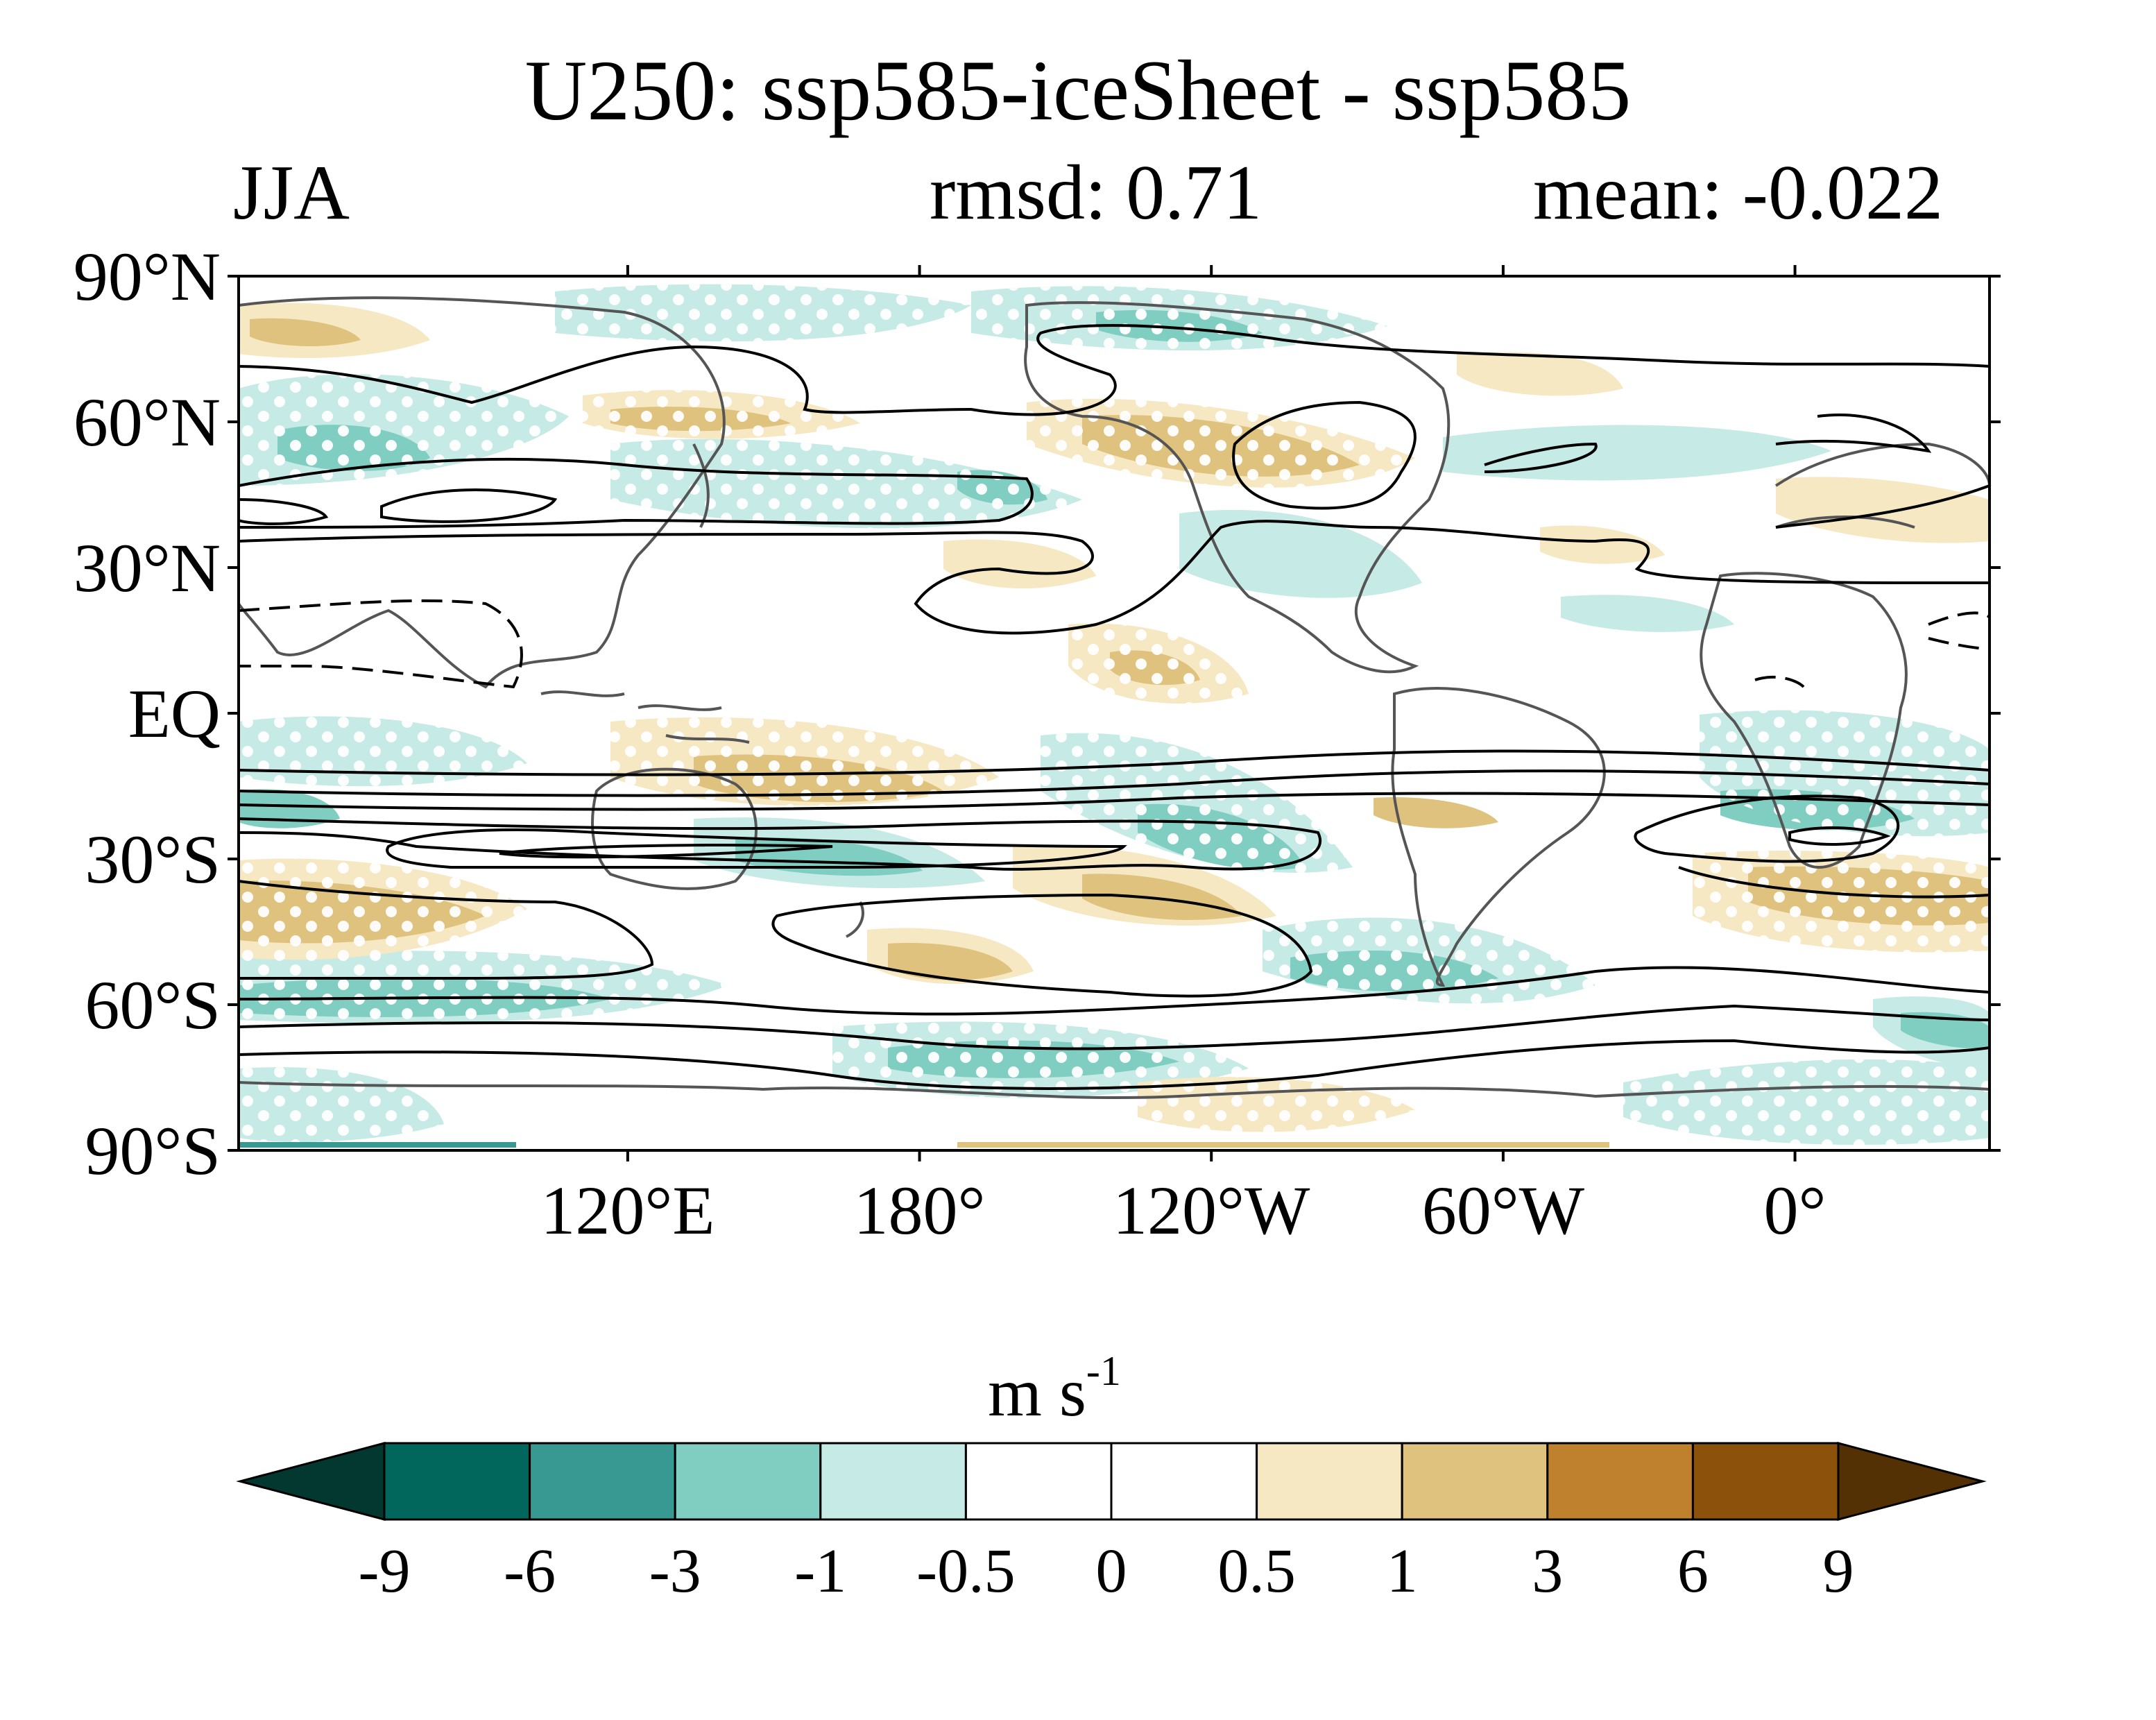  What do you see at coordinates (1498, 837) in the screenshot?
I see `coastline-south-america` at bounding box center [1498, 837].